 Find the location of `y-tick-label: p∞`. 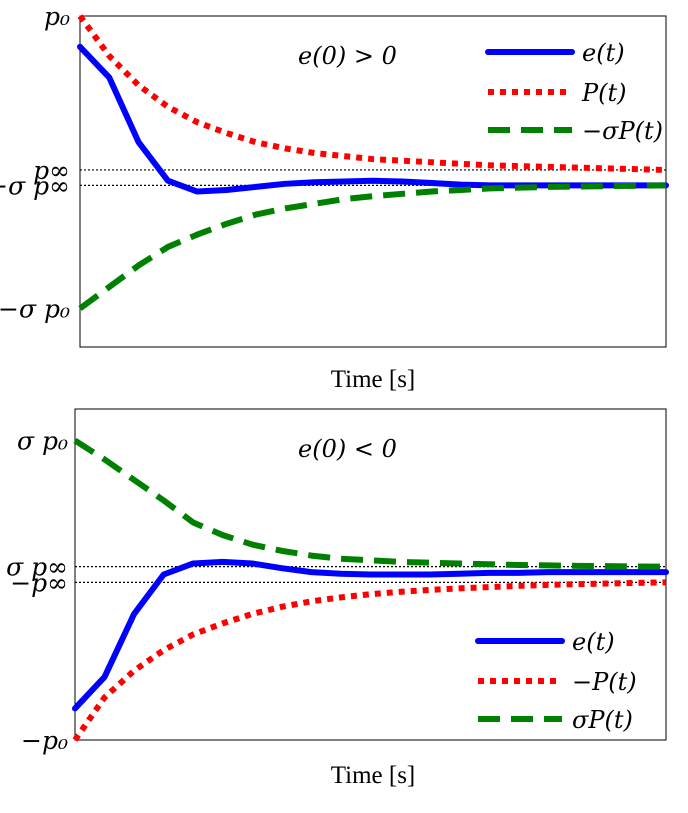

y-tick-label: p∞ is located at coordinates (51, 170).